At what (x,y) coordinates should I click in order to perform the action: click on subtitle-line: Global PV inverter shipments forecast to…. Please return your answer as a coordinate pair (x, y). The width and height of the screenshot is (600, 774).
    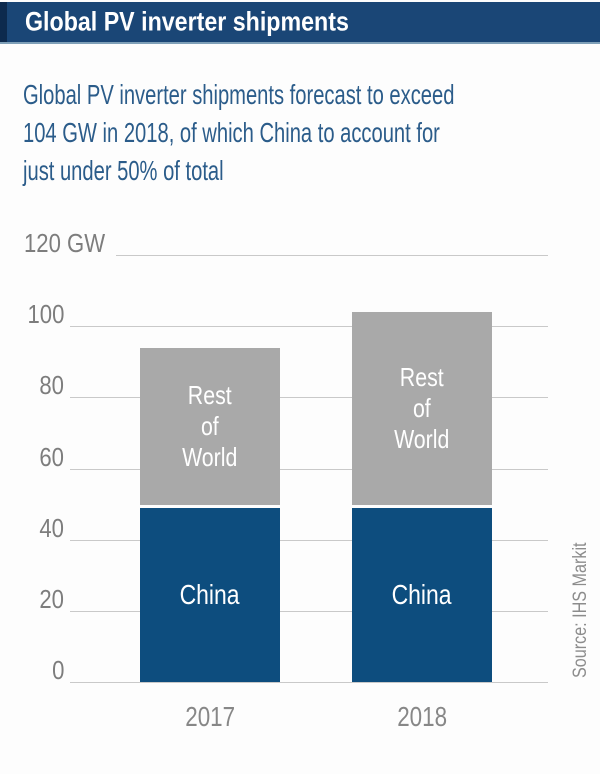
    Looking at the image, I should click on (239, 94).